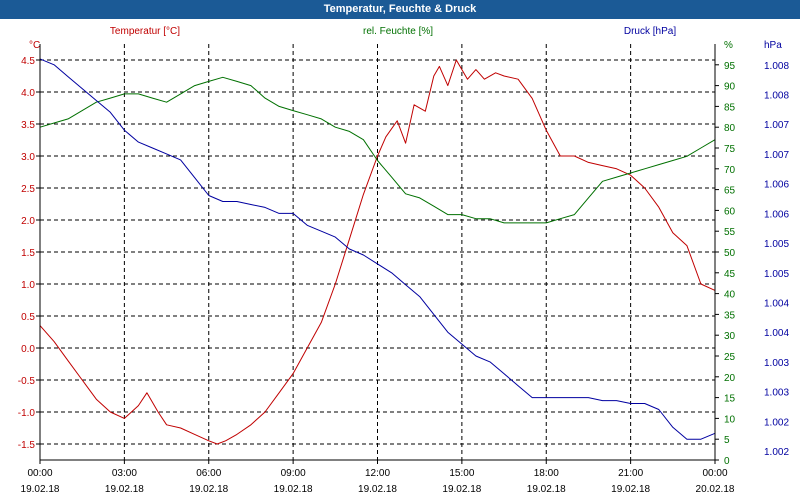  What do you see at coordinates (730, 274) in the screenshot?
I see `humidity-tick-label: 45` at bounding box center [730, 274].